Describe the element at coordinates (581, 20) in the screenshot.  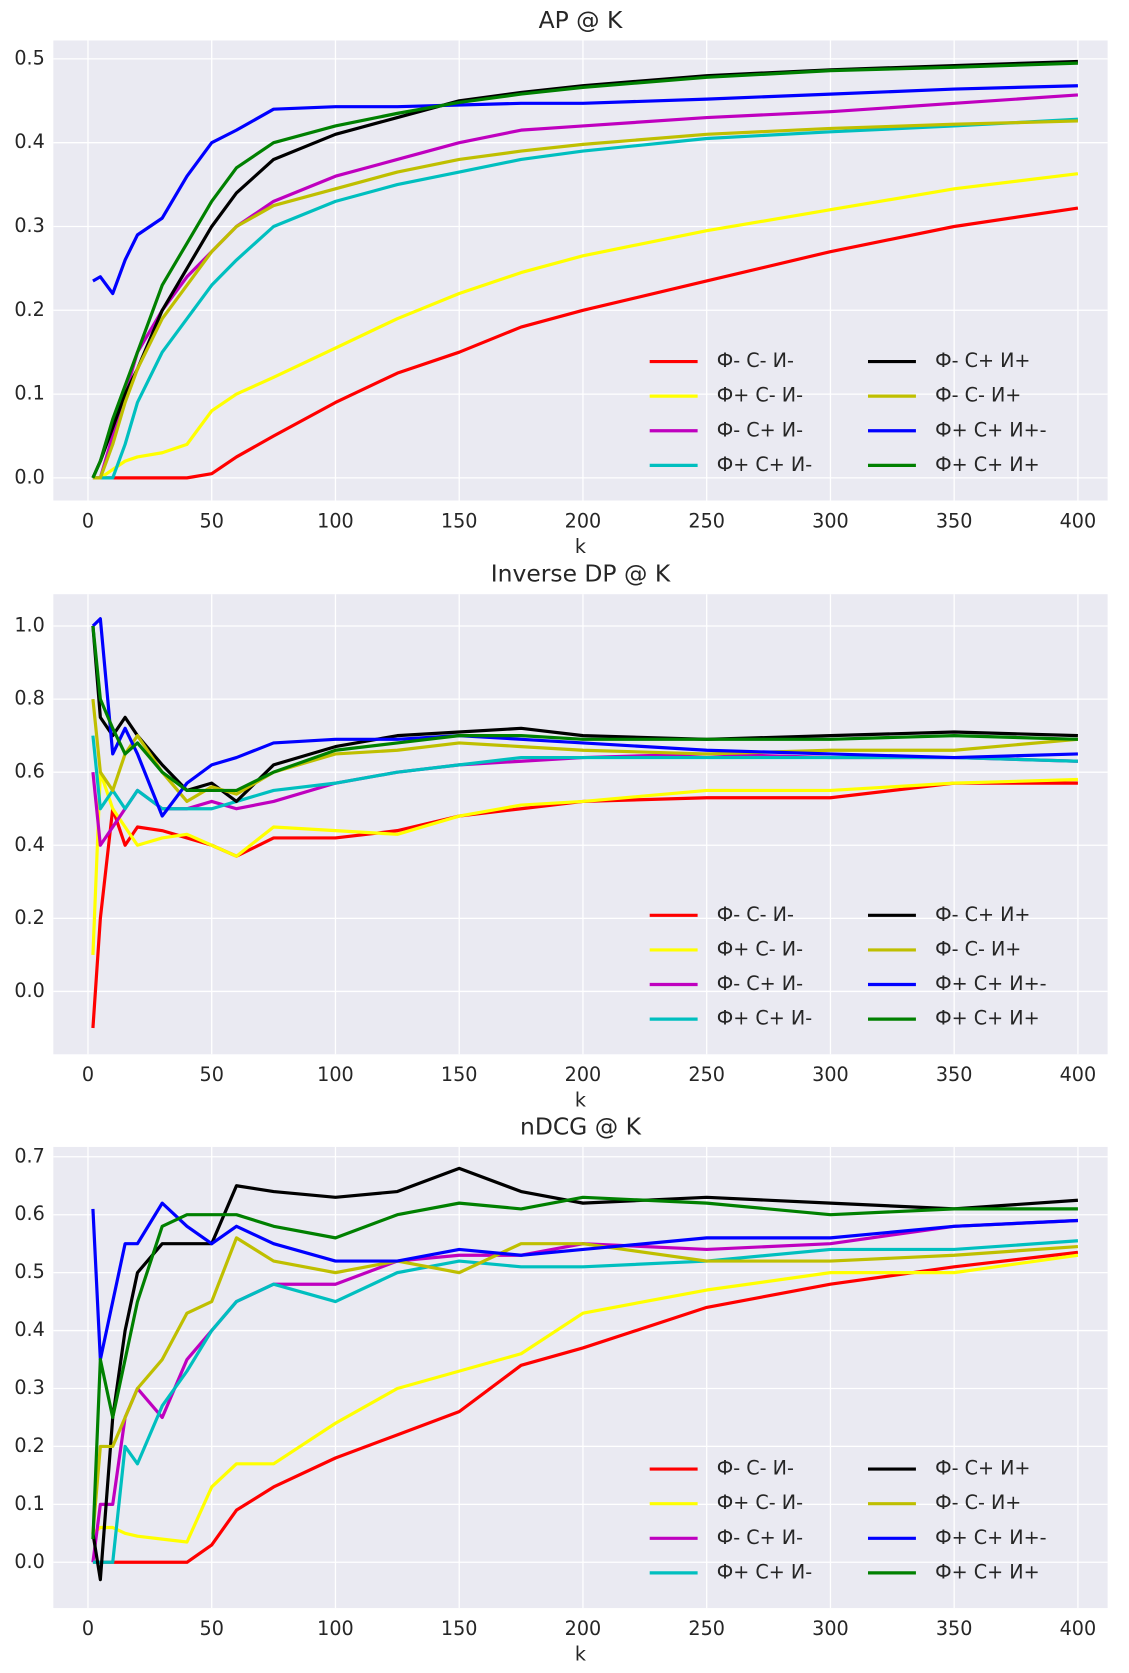
I see `chart-title: AP @ K` at that location.